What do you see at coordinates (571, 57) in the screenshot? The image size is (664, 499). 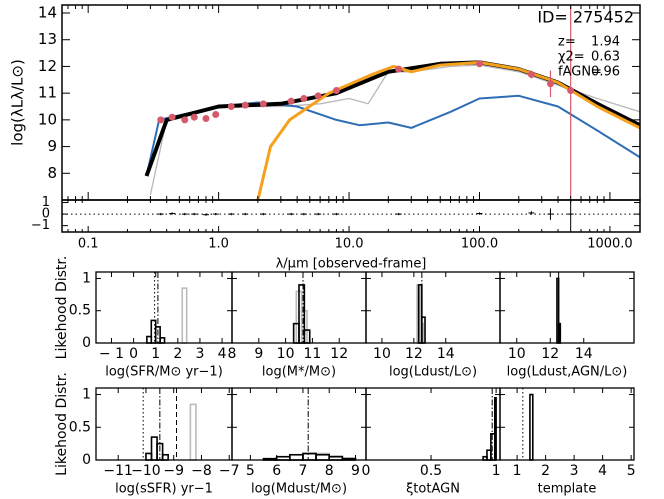 I see `param-name: χ2=` at bounding box center [571, 57].